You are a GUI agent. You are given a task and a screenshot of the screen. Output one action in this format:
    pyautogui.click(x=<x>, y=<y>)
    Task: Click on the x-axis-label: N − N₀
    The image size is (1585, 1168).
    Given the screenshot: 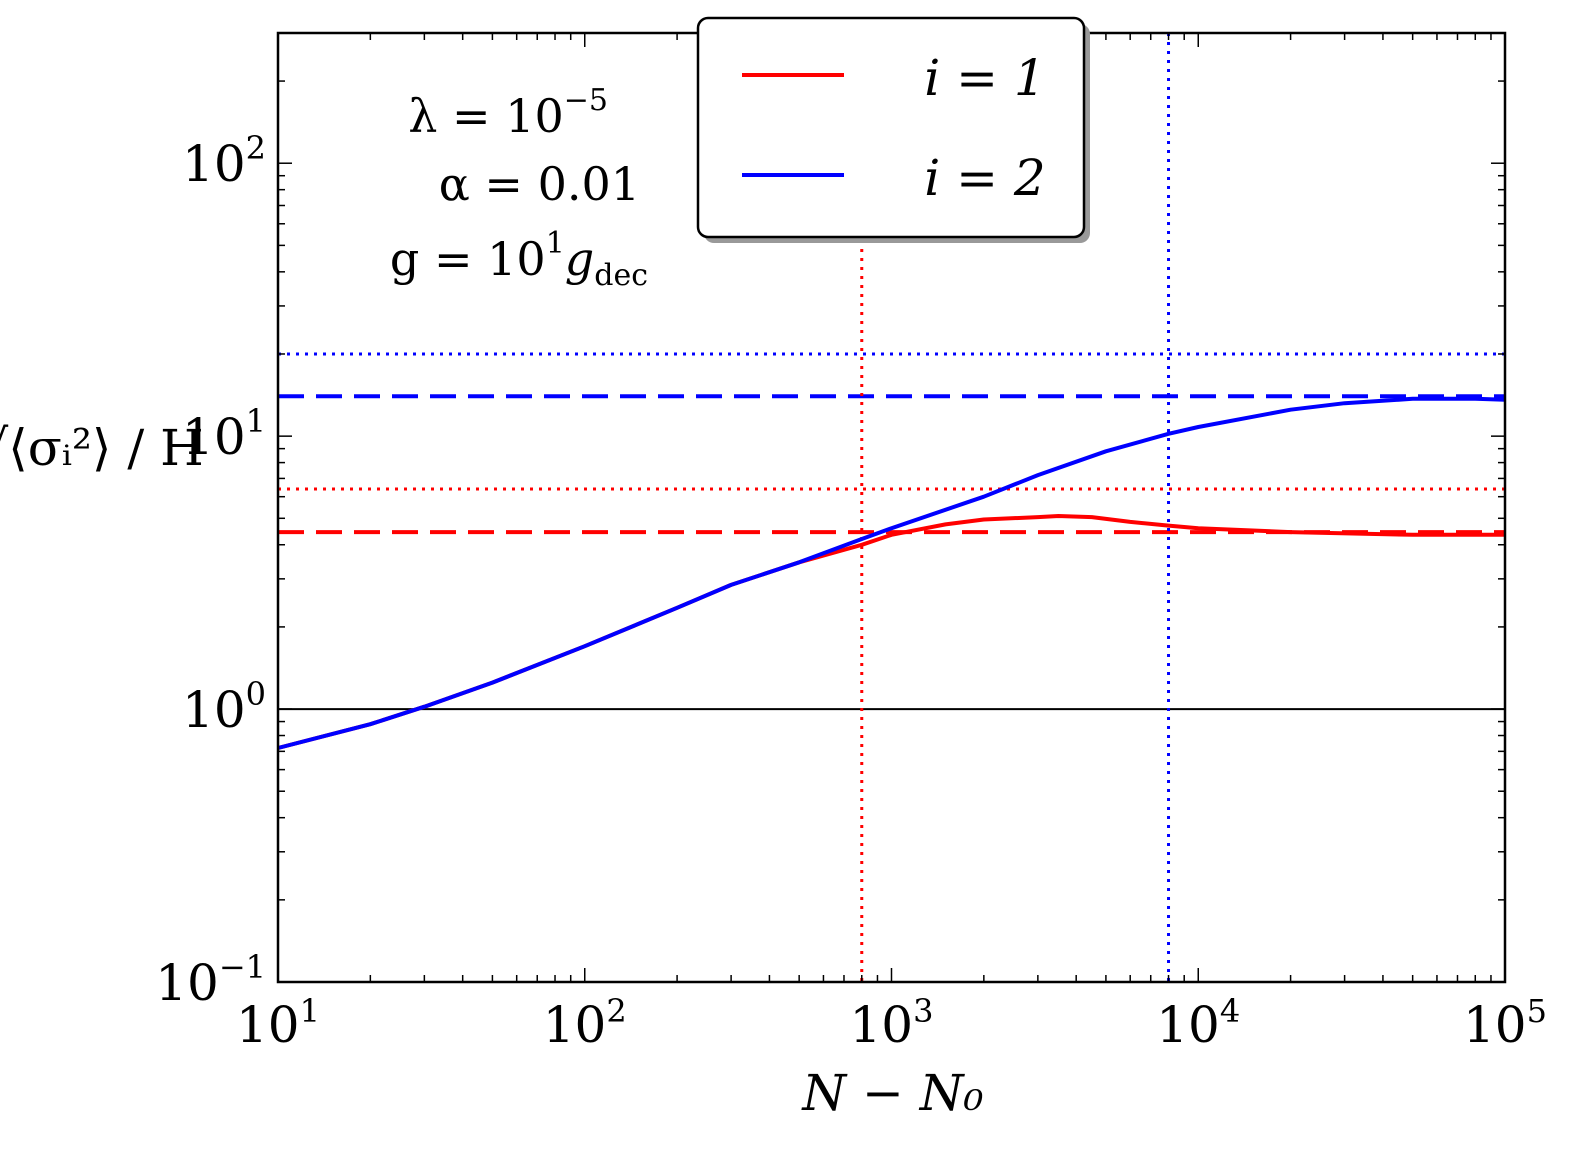 What is the action you would take?
    pyautogui.click(x=892, y=1093)
    